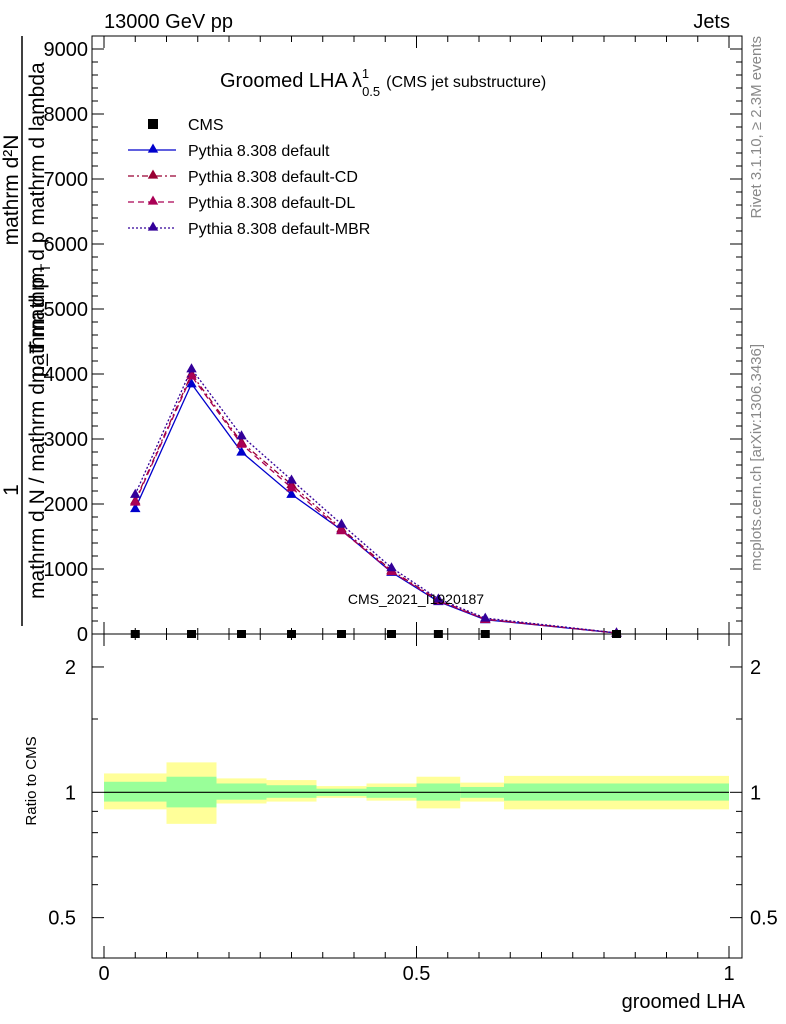 The height and width of the screenshot is (1024, 786). Describe the element at coordinates (755, 793) in the screenshot. I see `ratio-y-tick-label-right: 1` at that location.